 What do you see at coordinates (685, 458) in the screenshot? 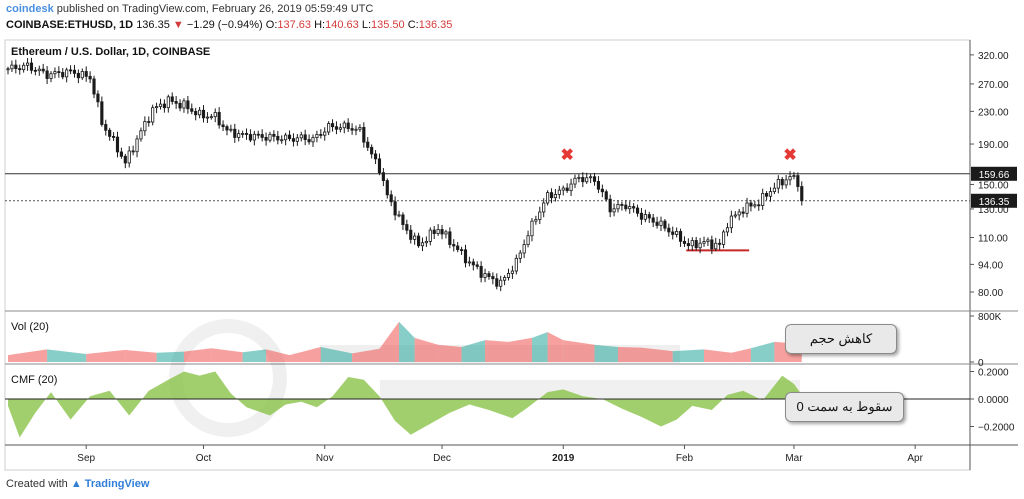
I see `time-tick-label: Feb` at bounding box center [685, 458].